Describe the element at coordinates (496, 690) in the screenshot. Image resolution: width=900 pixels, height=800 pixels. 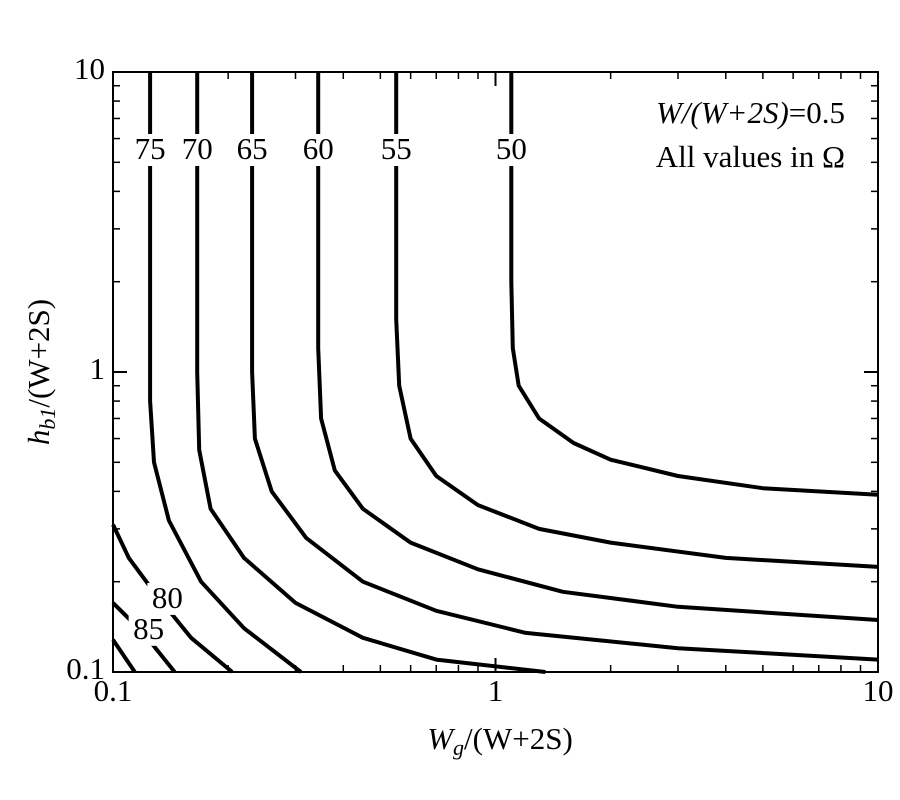
I see `x-tick-label: 1` at that location.